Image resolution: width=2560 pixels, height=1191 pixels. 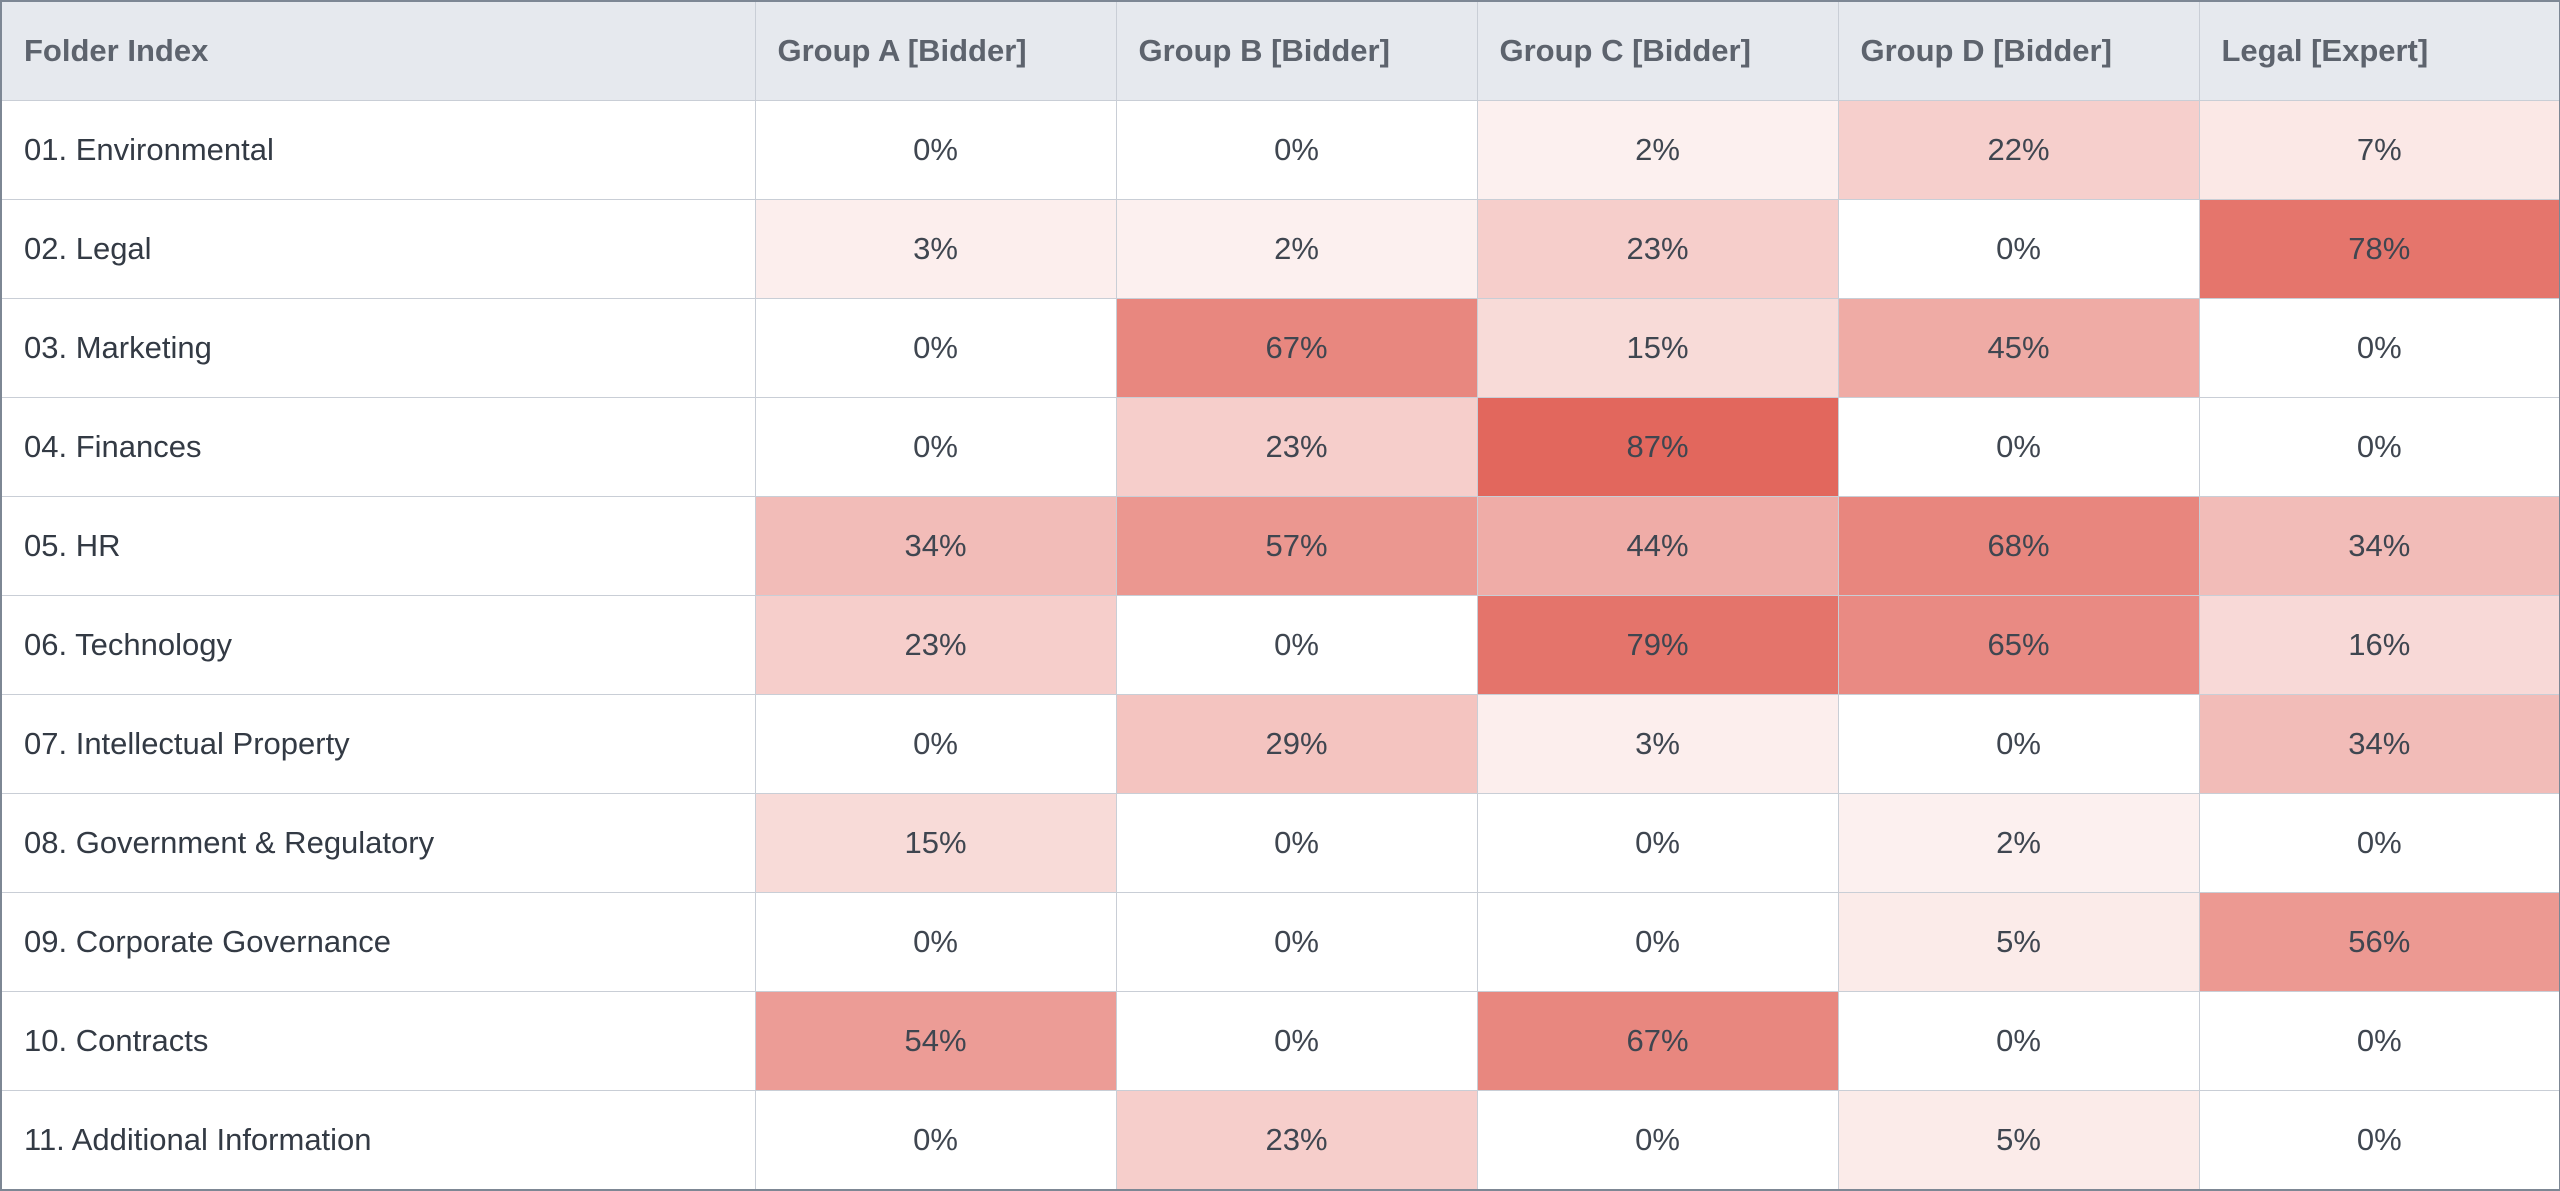 What do you see at coordinates (2379, 50) in the screenshot?
I see `header-legal-expert: Legal [Expert]` at bounding box center [2379, 50].